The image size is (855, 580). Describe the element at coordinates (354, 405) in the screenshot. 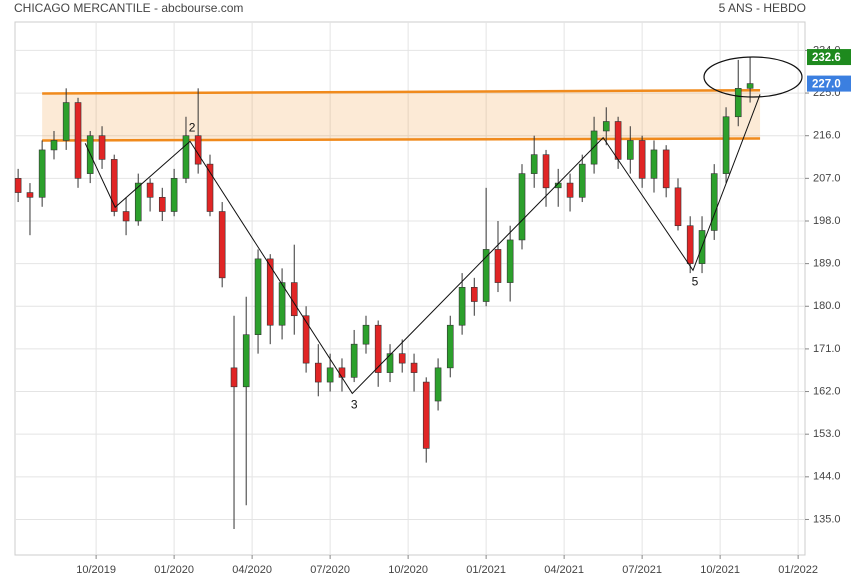

I see `wave-label: 3` at that location.